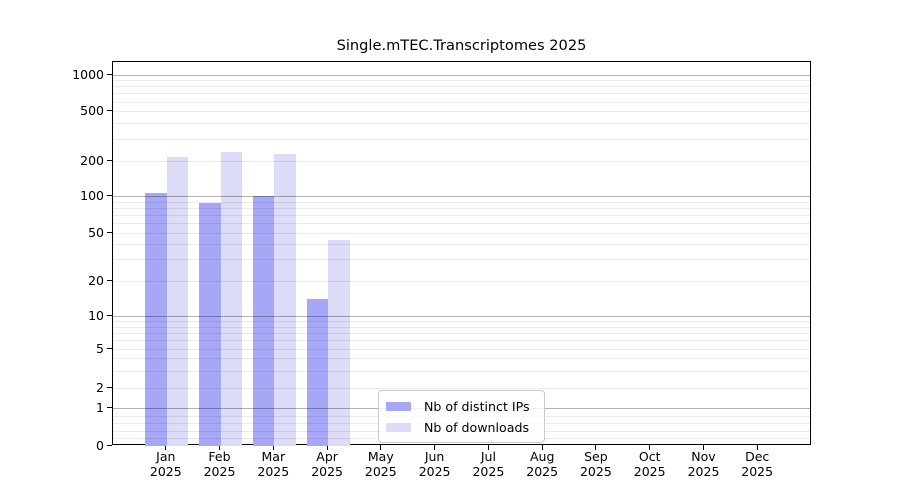 Image resolution: width=900 pixels, height=500 pixels. Describe the element at coordinates (100, 445) in the screenshot. I see `y-tick-label: 0` at that location.